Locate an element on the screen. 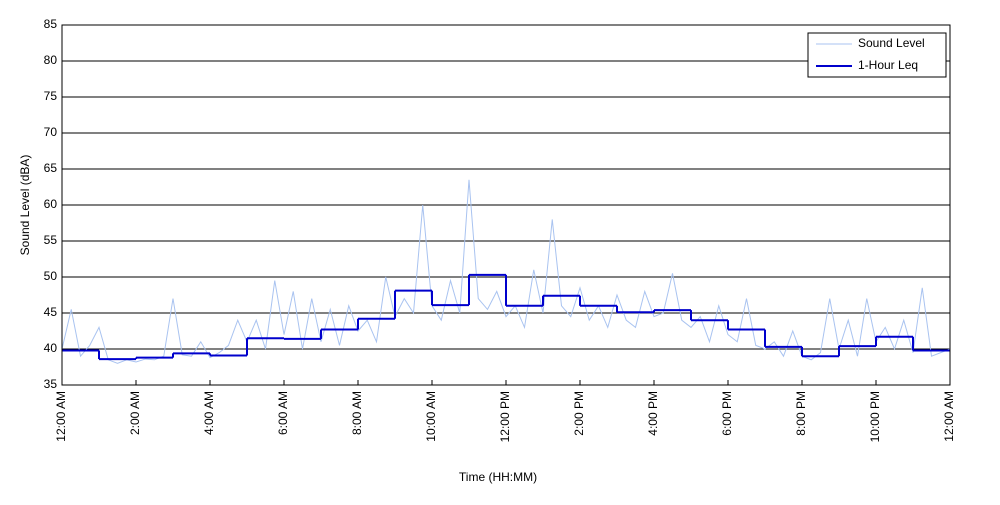 The image size is (1000, 505). y-tick-label: 40 is located at coordinates (51, 348).